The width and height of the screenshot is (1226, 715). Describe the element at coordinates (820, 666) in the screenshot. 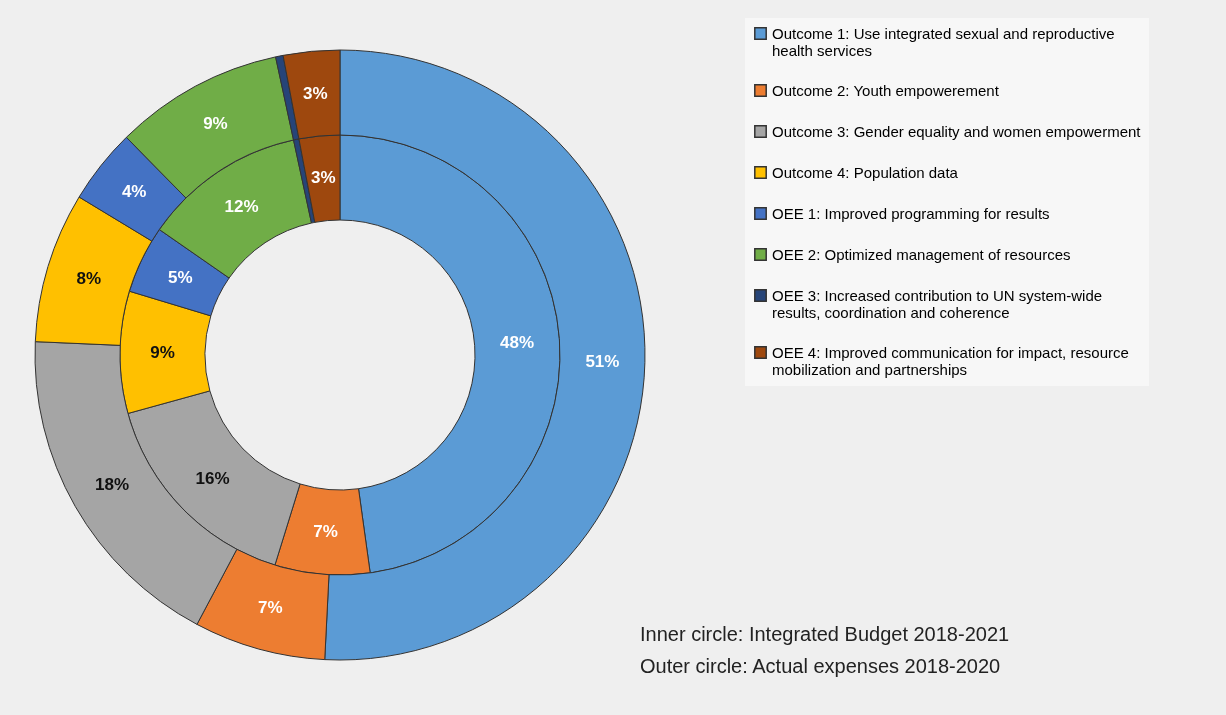

I see `text: Outer circle: Actual expenses 2018-2020` at that location.